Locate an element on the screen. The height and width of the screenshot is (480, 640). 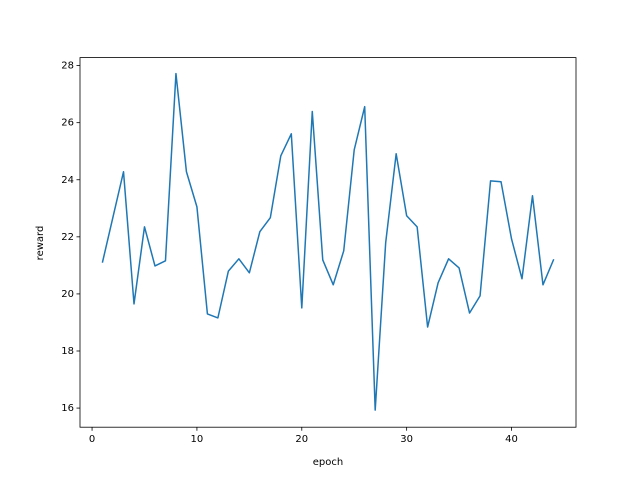
y-tick-label: 26 is located at coordinates (67, 123).